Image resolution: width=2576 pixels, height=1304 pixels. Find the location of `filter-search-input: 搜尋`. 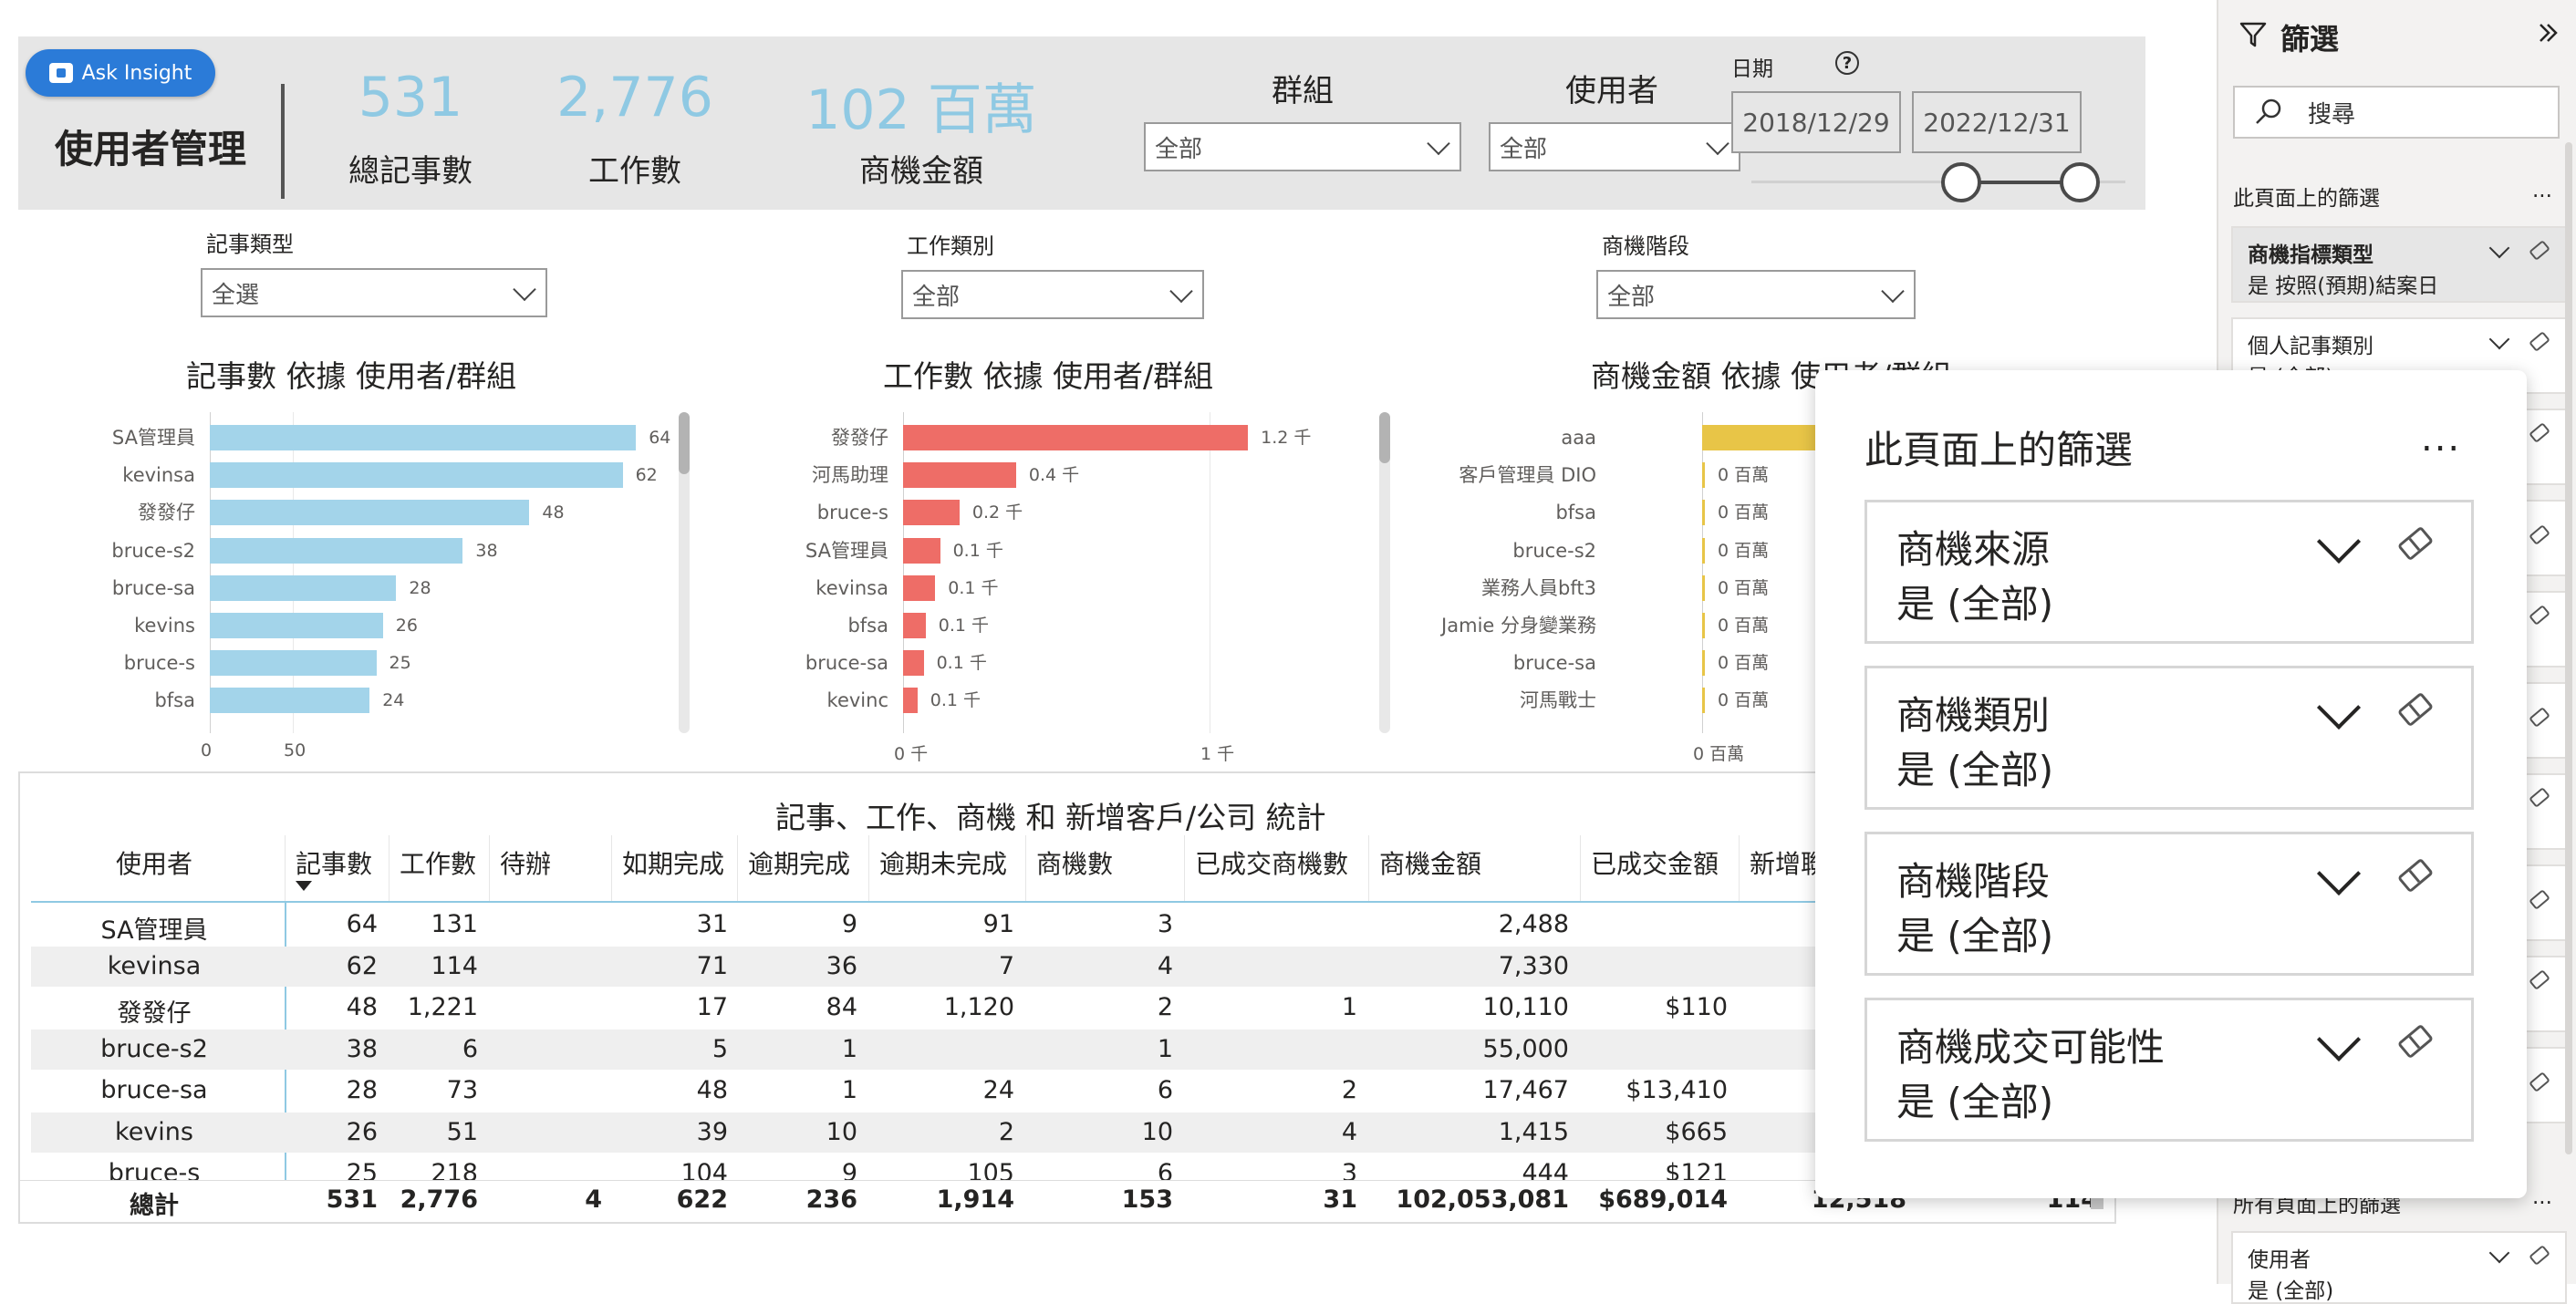

filter-search-input: 搜尋 is located at coordinates (2396, 112).